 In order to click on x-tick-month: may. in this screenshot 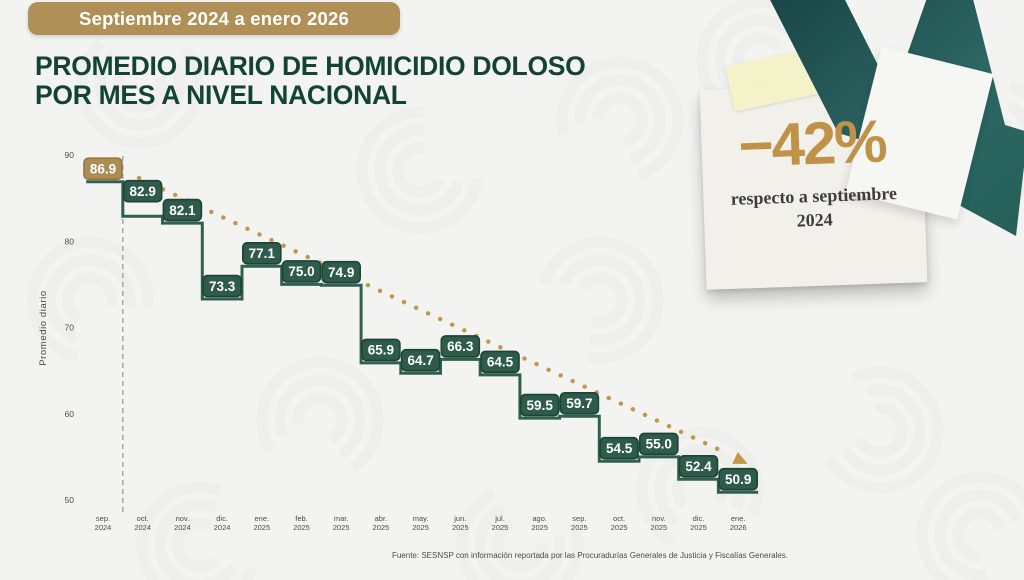, I will do `click(421, 518)`.